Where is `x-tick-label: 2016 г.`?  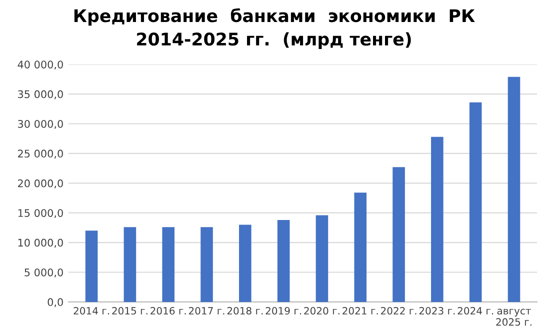
x-tick-label: 2016 г. is located at coordinates (168, 310).